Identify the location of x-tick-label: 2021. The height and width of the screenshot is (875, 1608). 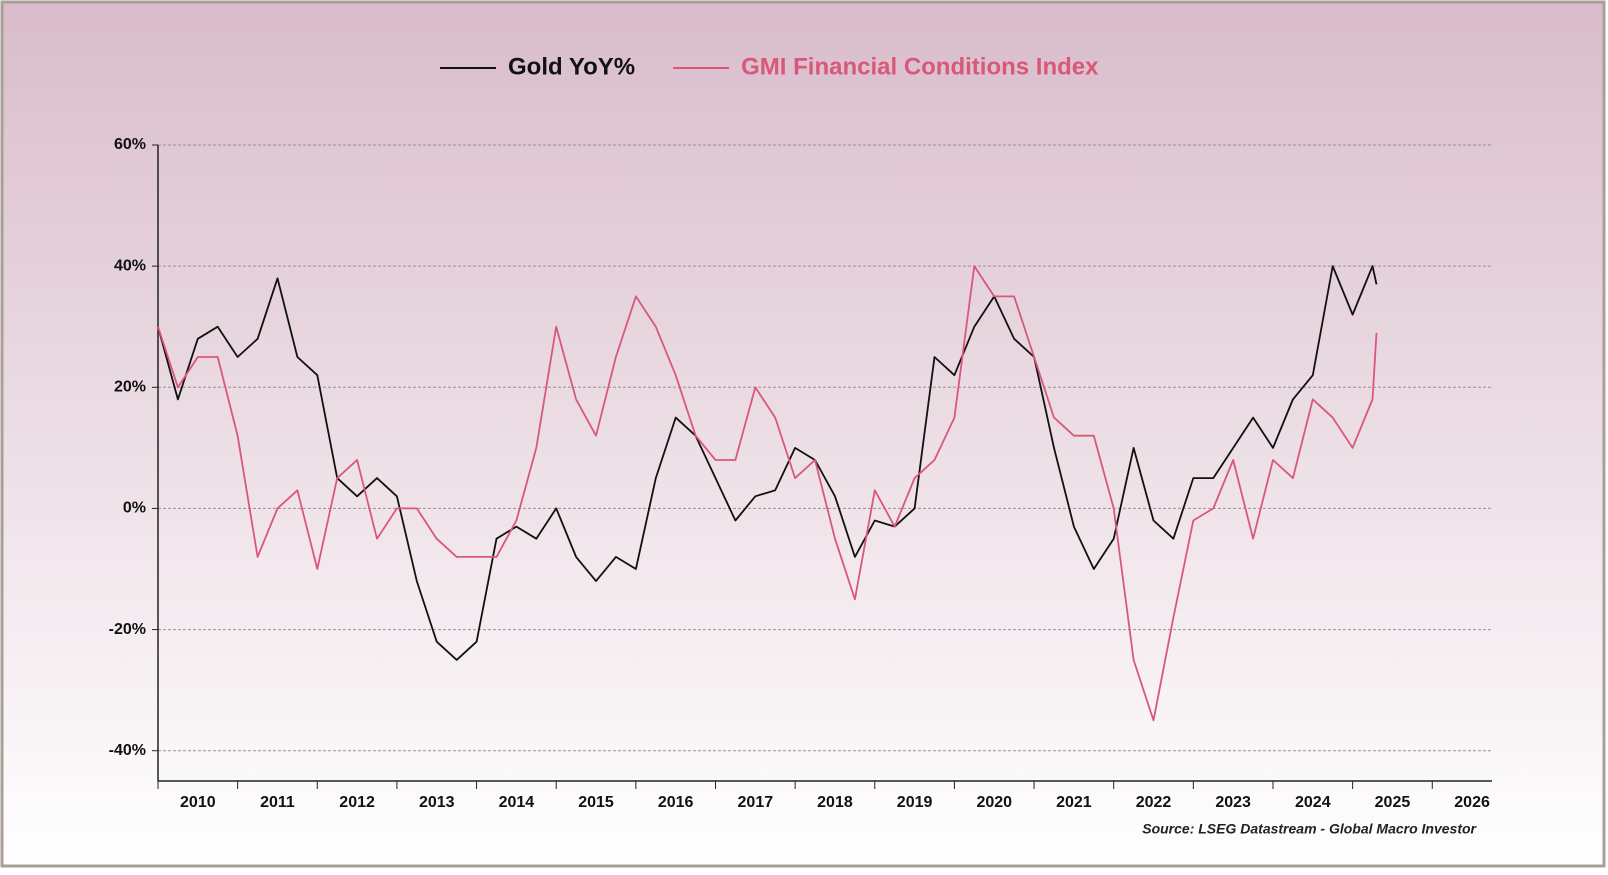
(1074, 802).